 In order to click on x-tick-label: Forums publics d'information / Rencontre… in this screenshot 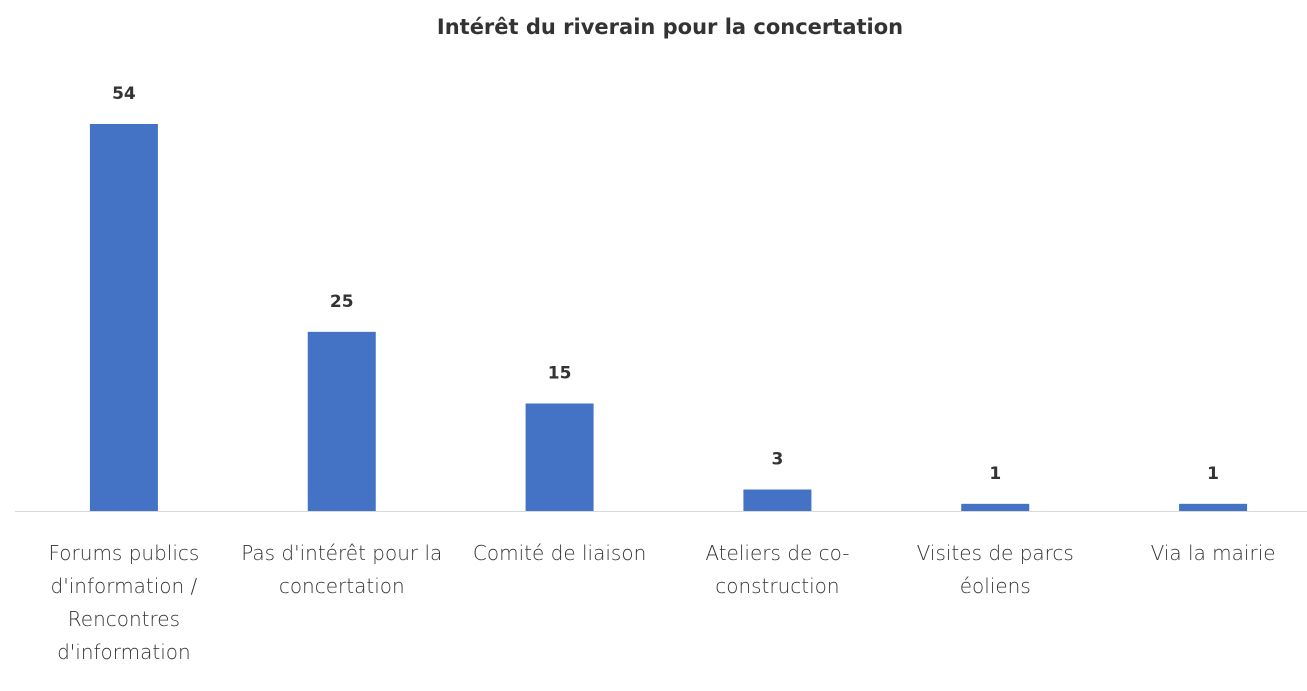, I will do `click(124, 602)`.